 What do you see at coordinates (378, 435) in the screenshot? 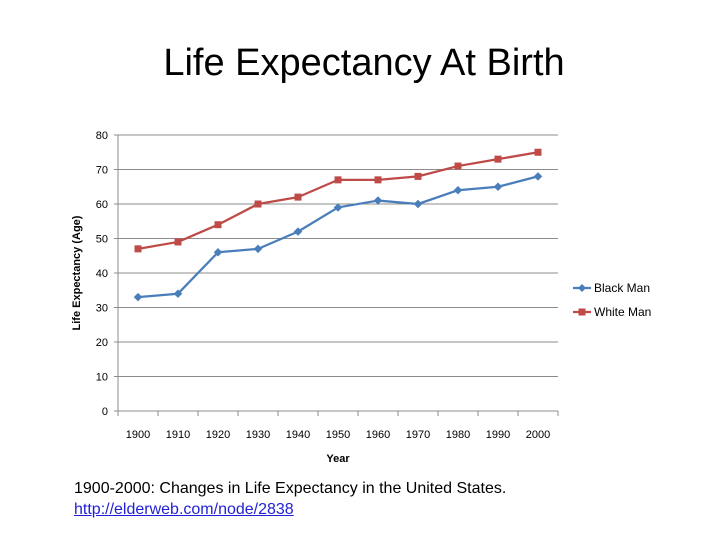
I see `x-tick-label: 1960` at bounding box center [378, 435].